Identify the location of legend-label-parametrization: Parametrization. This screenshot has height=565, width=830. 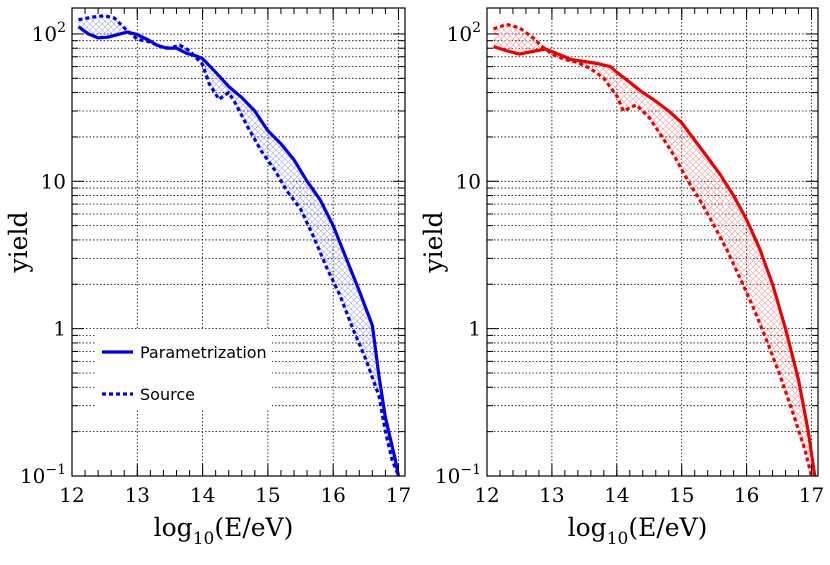
(203, 352).